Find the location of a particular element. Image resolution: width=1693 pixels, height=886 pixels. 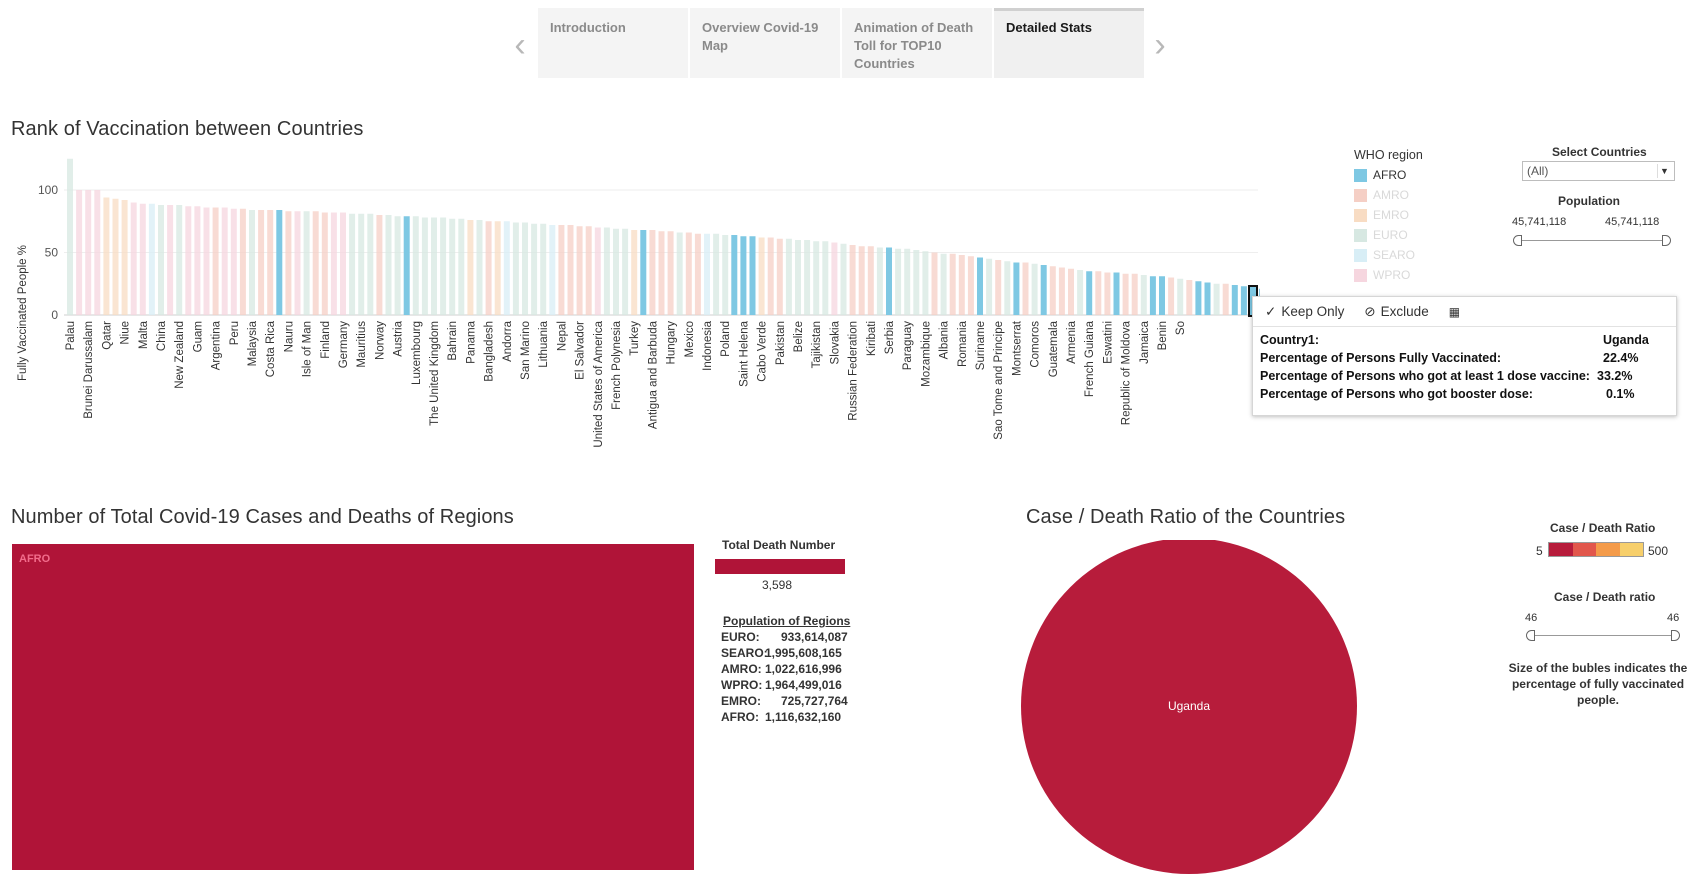

legend-item-searo: SEARO is located at coordinates (1419, 255).